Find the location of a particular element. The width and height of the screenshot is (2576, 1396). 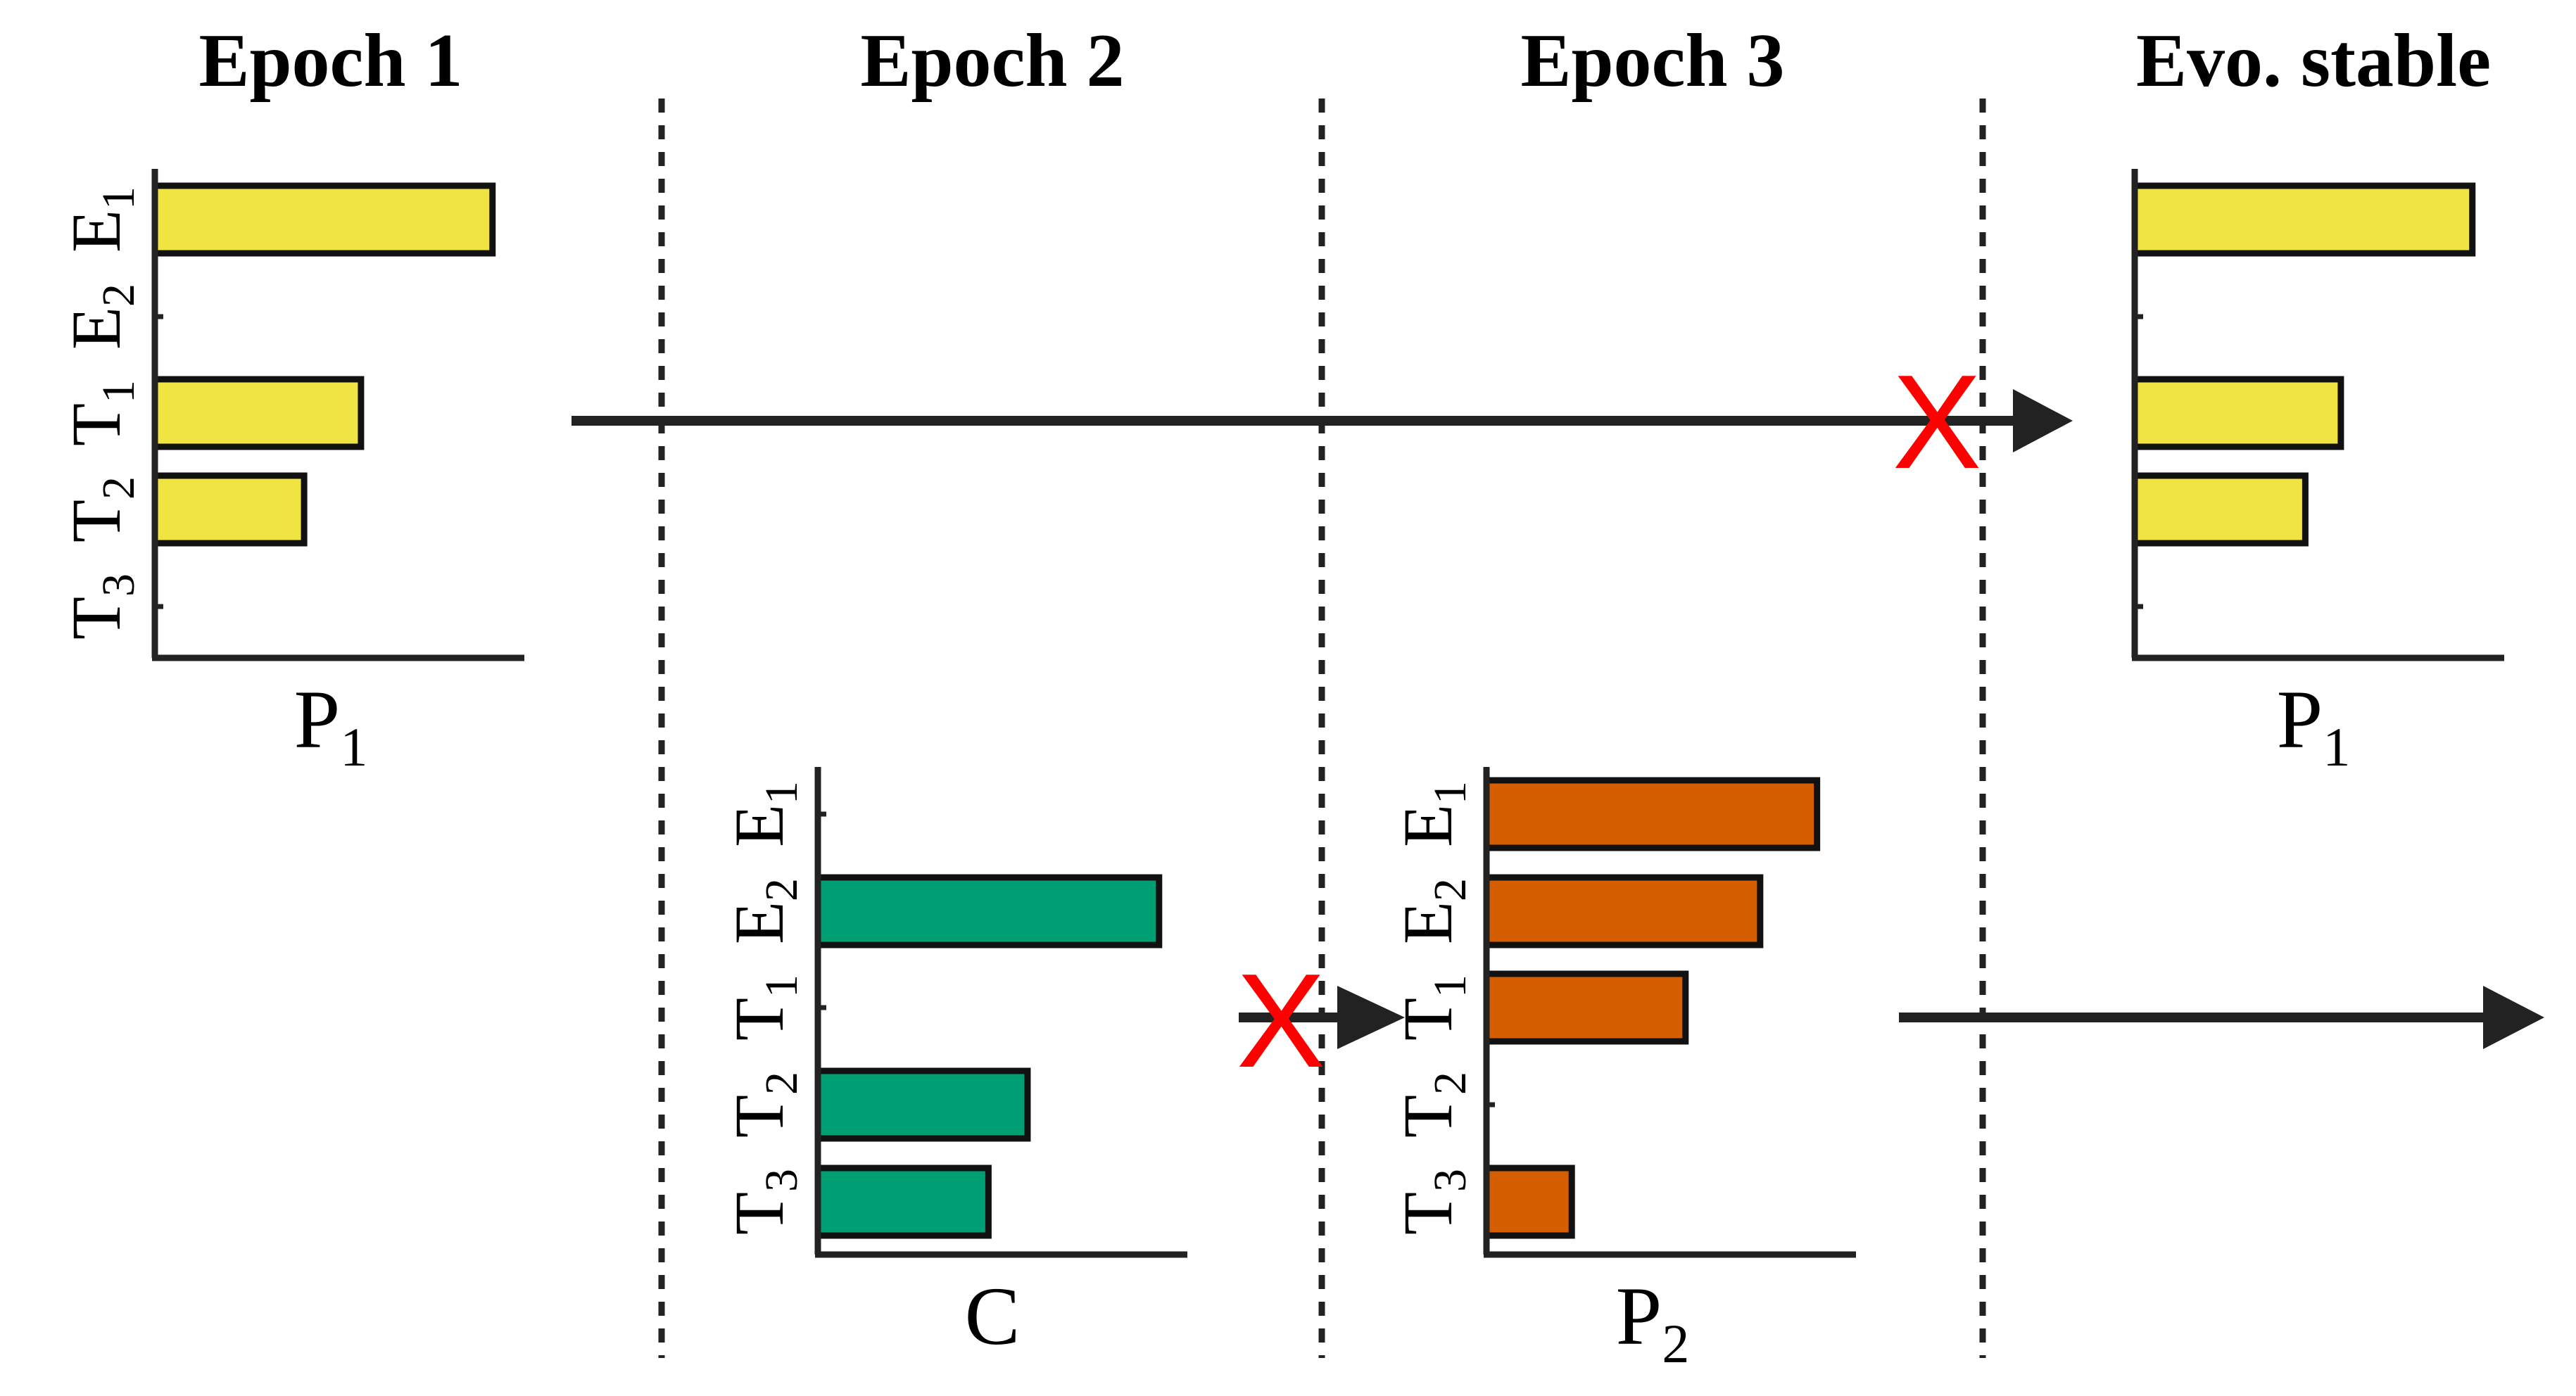

category-label-p1-epoch1-0: E1 is located at coordinates (100, 219).